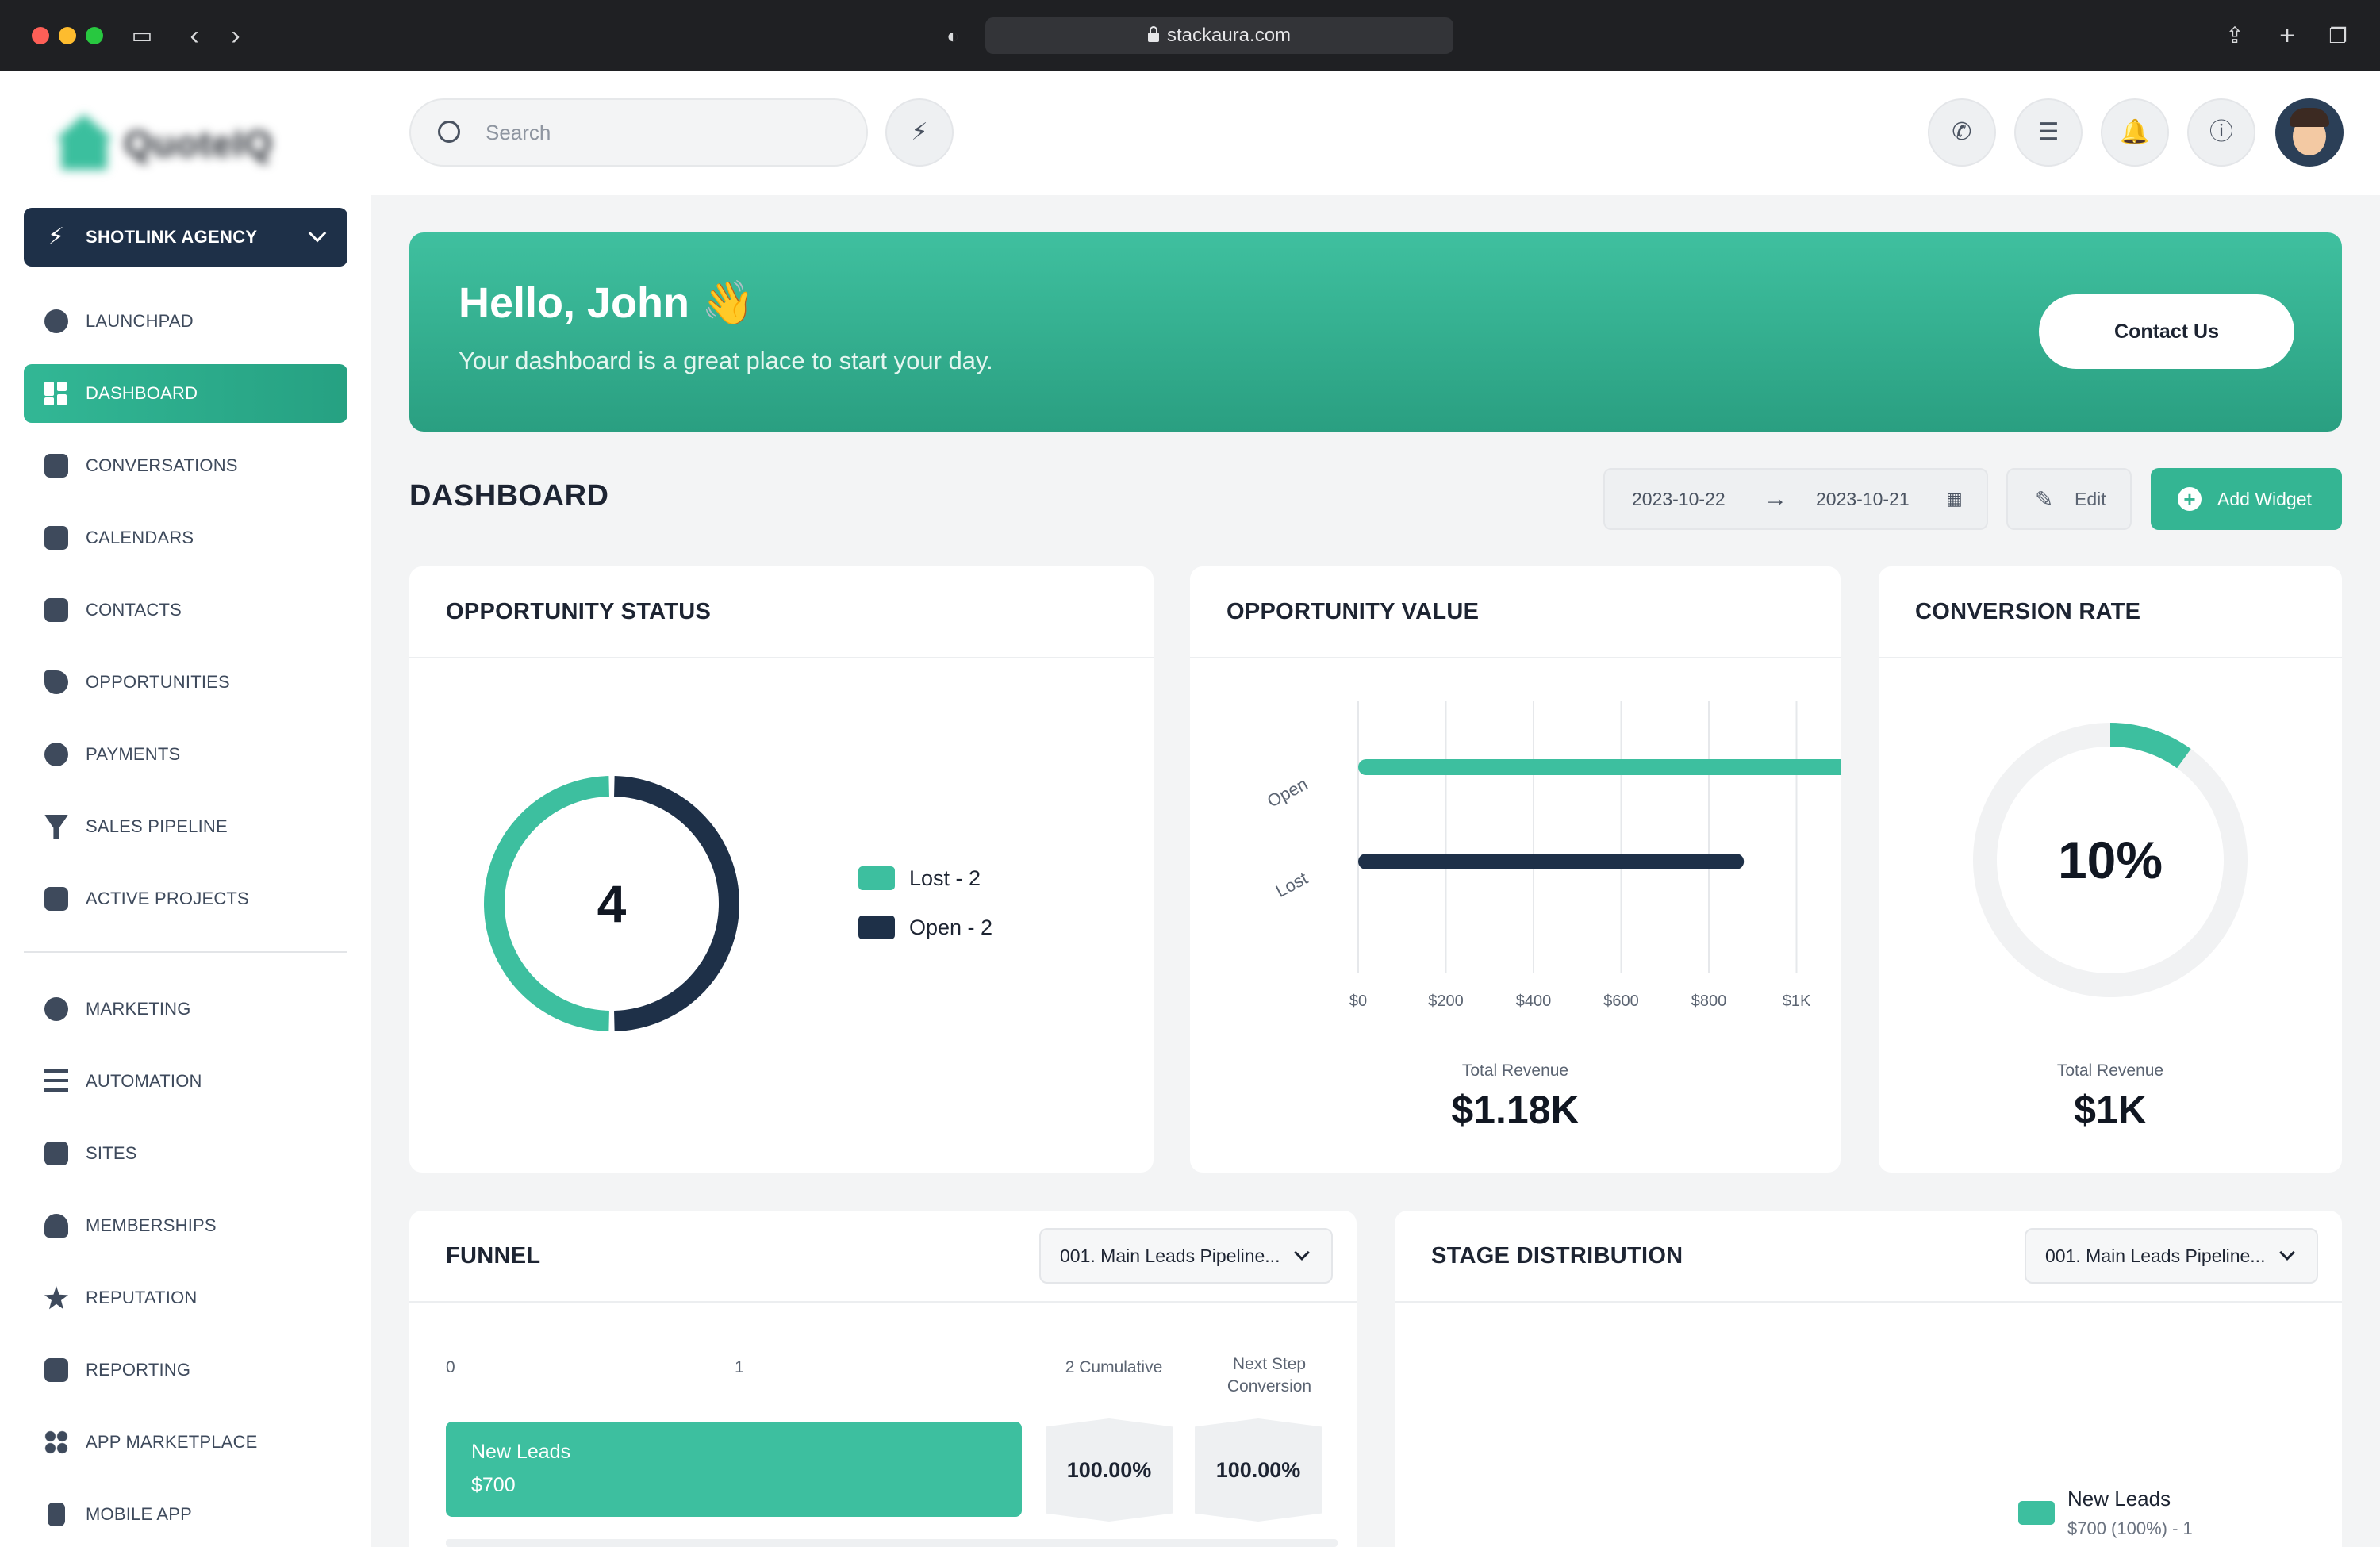 The height and width of the screenshot is (1547, 2380). Describe the element at coordinates (1863, 499) in the screenshot. I see `date-to: 2023-10-21` at that location.